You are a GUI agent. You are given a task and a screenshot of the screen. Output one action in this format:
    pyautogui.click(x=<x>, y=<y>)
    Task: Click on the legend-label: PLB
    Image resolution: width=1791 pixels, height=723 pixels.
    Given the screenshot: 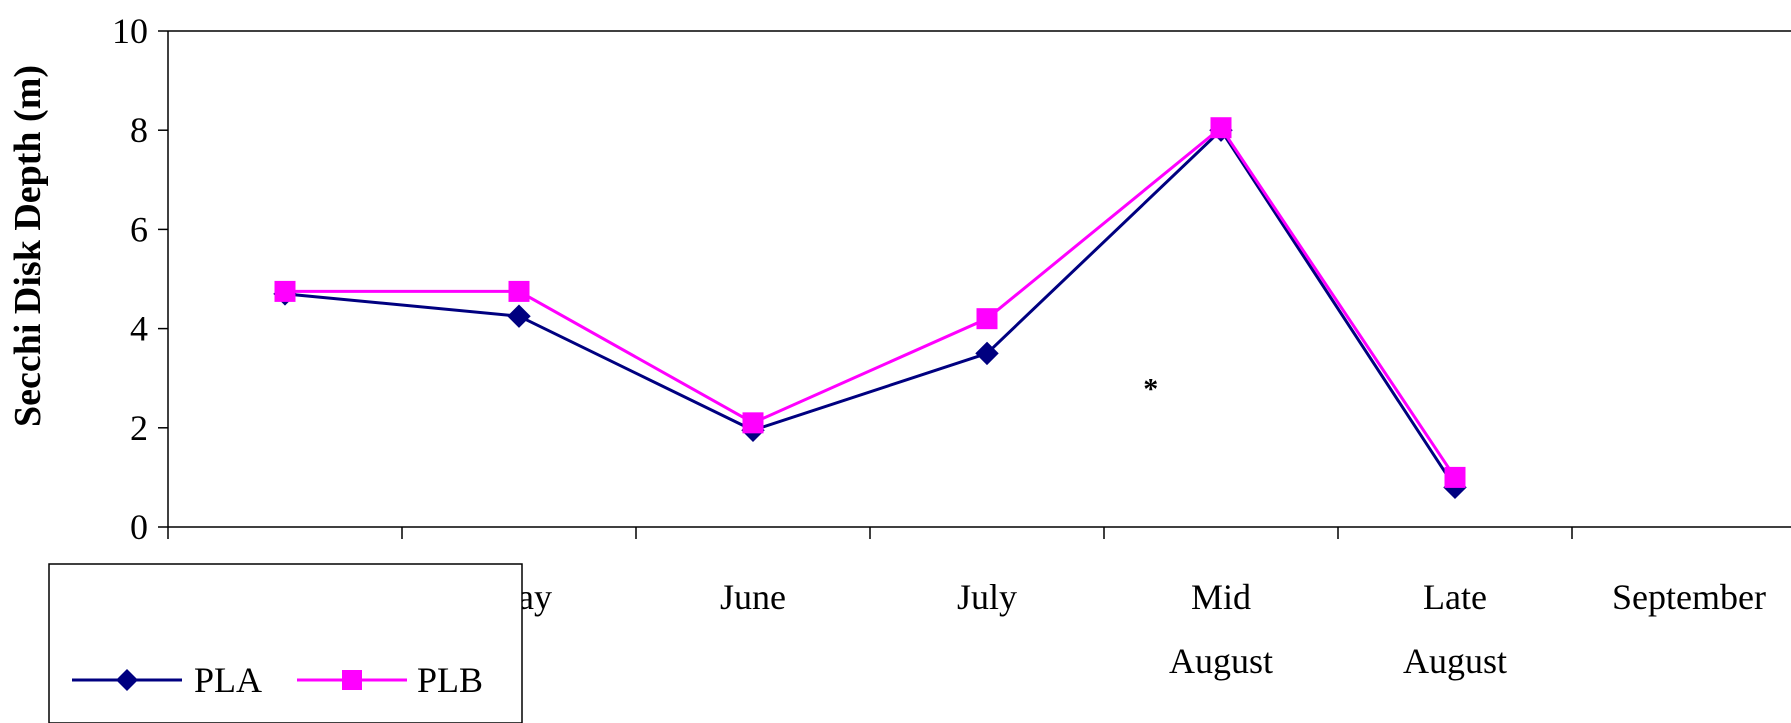 What is the action you would take?
    pyautogui.click(x=450, y=680)
    